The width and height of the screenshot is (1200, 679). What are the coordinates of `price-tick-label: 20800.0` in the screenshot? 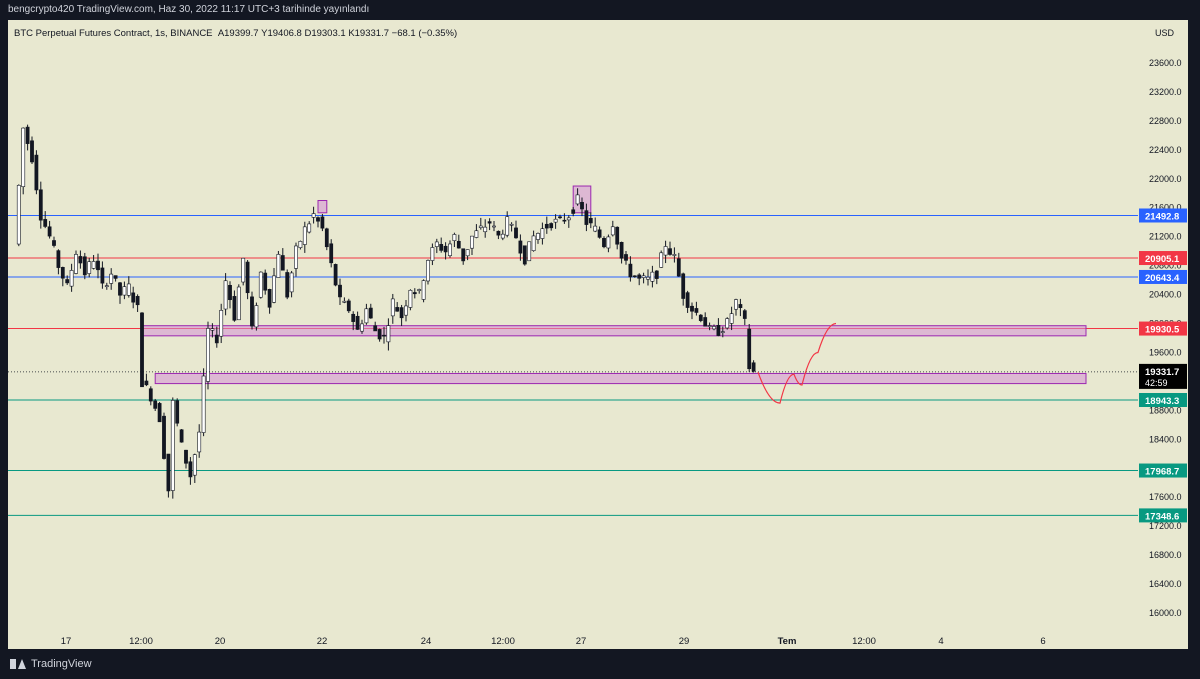 It's located at (1165, 266).